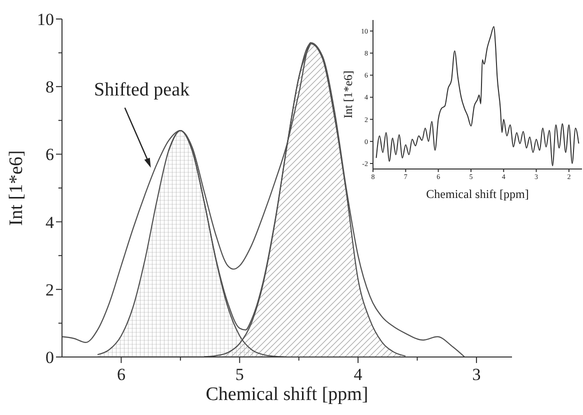 The width and height of the screenshot is (583, 415). What do you see at coordinates (50, 357) in the screenshot?
I see `y-tick-label: 0` at bounding box center [50, 357].